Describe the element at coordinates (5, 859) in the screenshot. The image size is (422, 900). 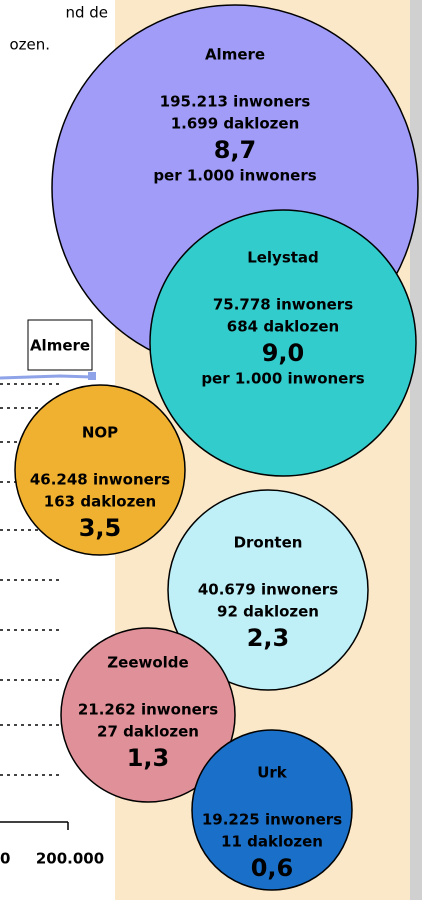
I see `x-tick-label: 00` at that location.